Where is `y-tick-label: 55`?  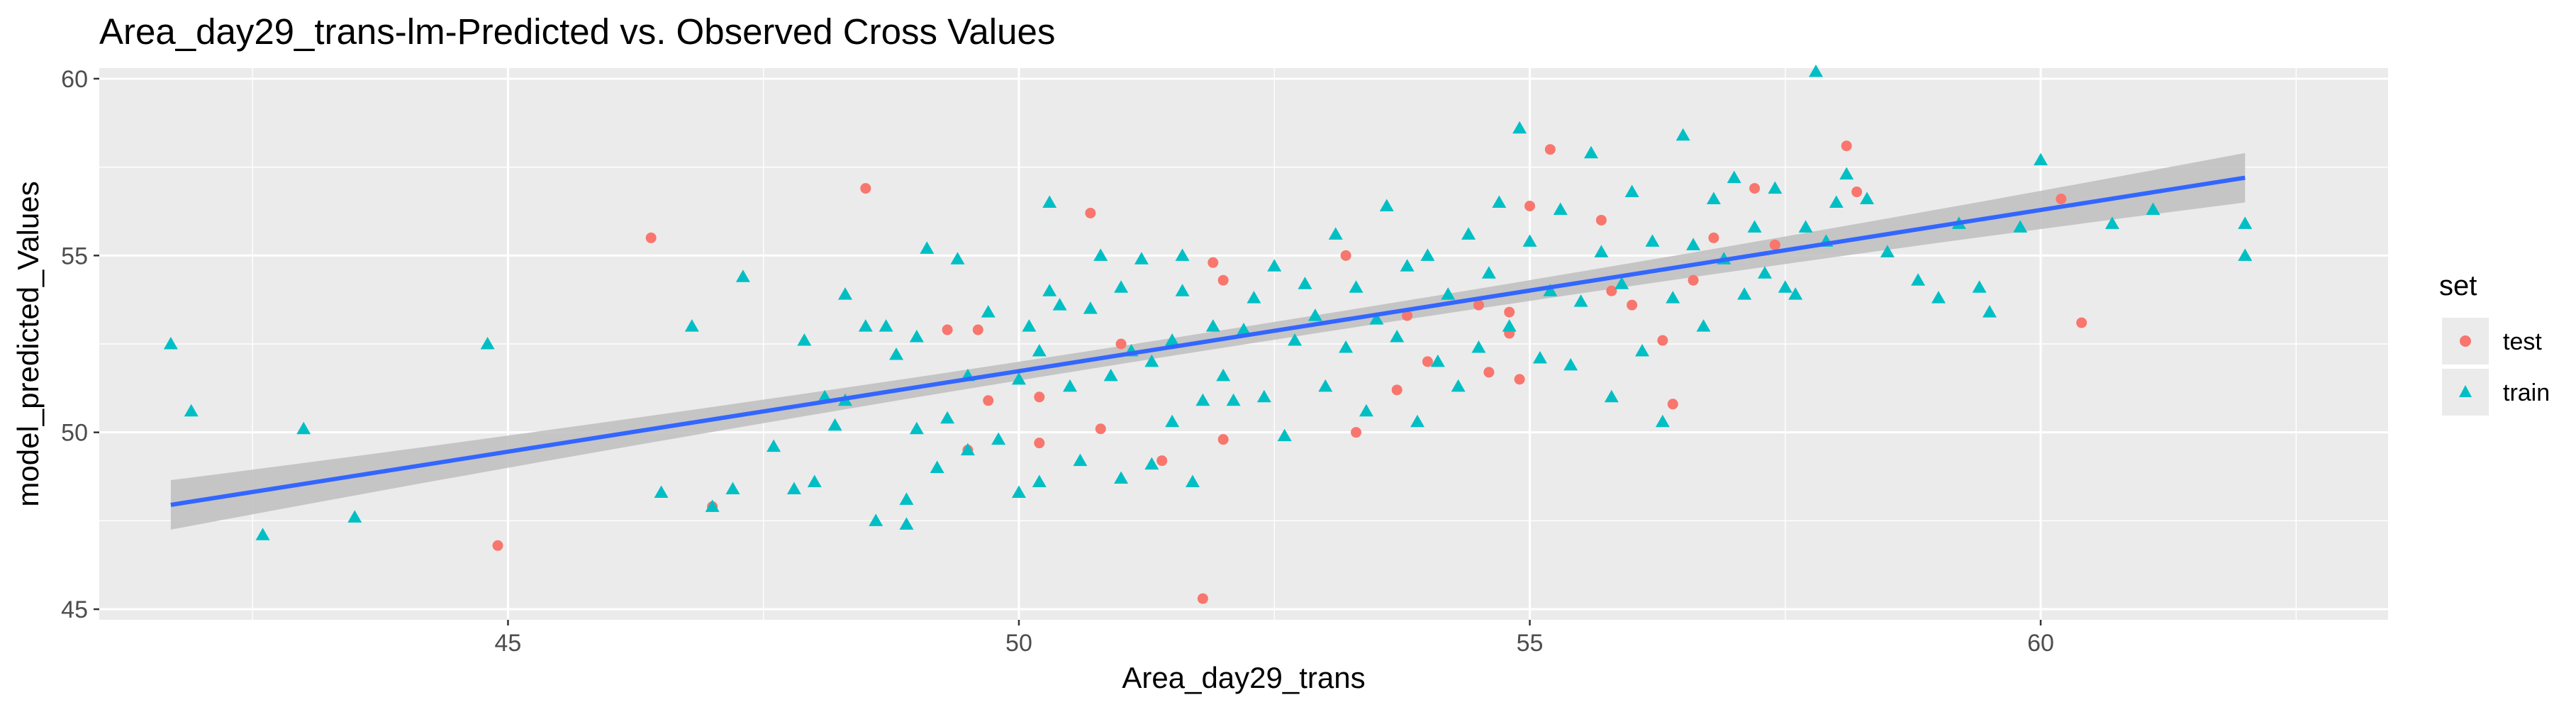 y-tick-label: 55 is located at coordinates (74, 256).